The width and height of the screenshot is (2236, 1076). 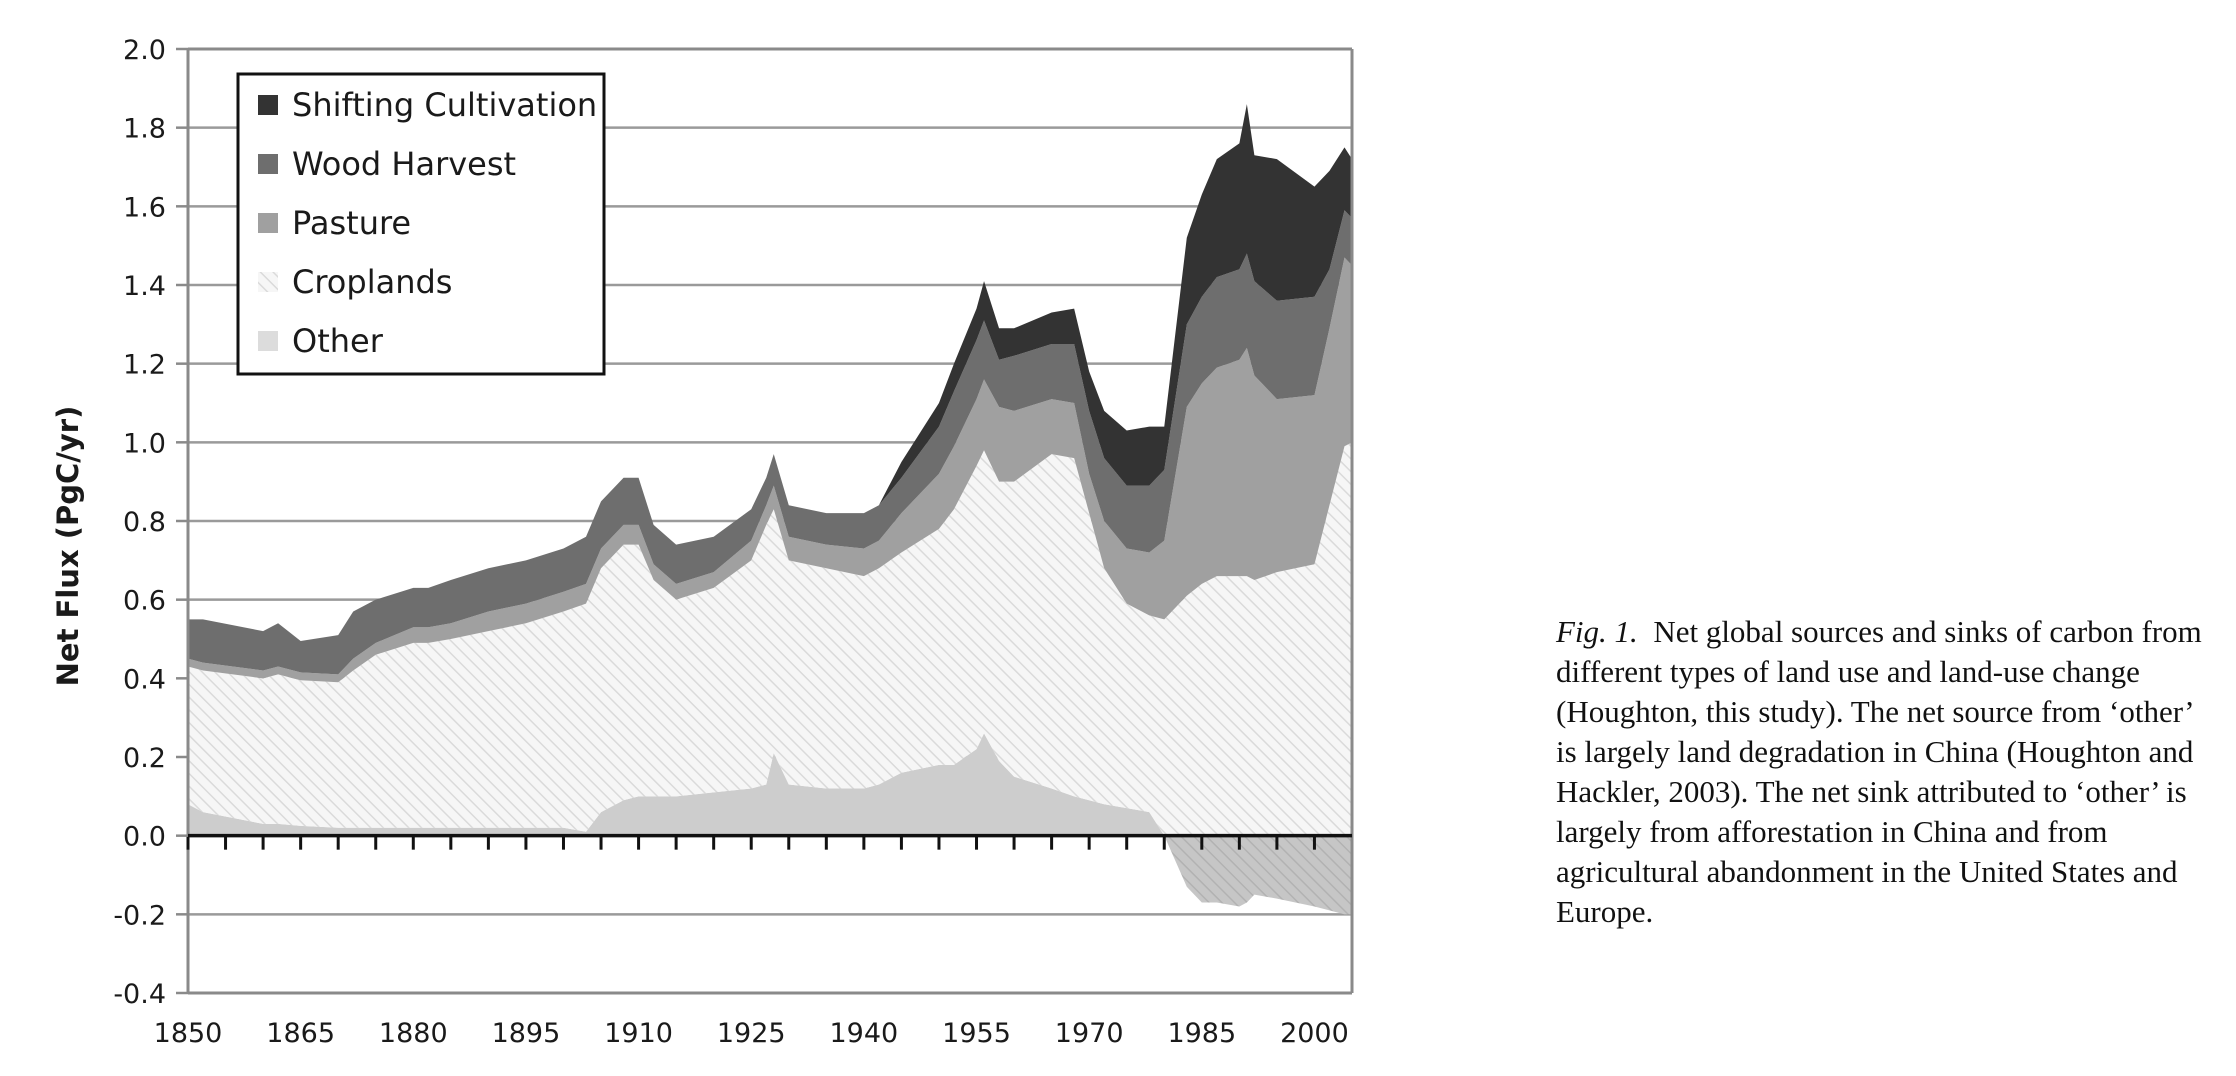 I want to click on x-tick-label: 1865, so click(x=300, y=1033).